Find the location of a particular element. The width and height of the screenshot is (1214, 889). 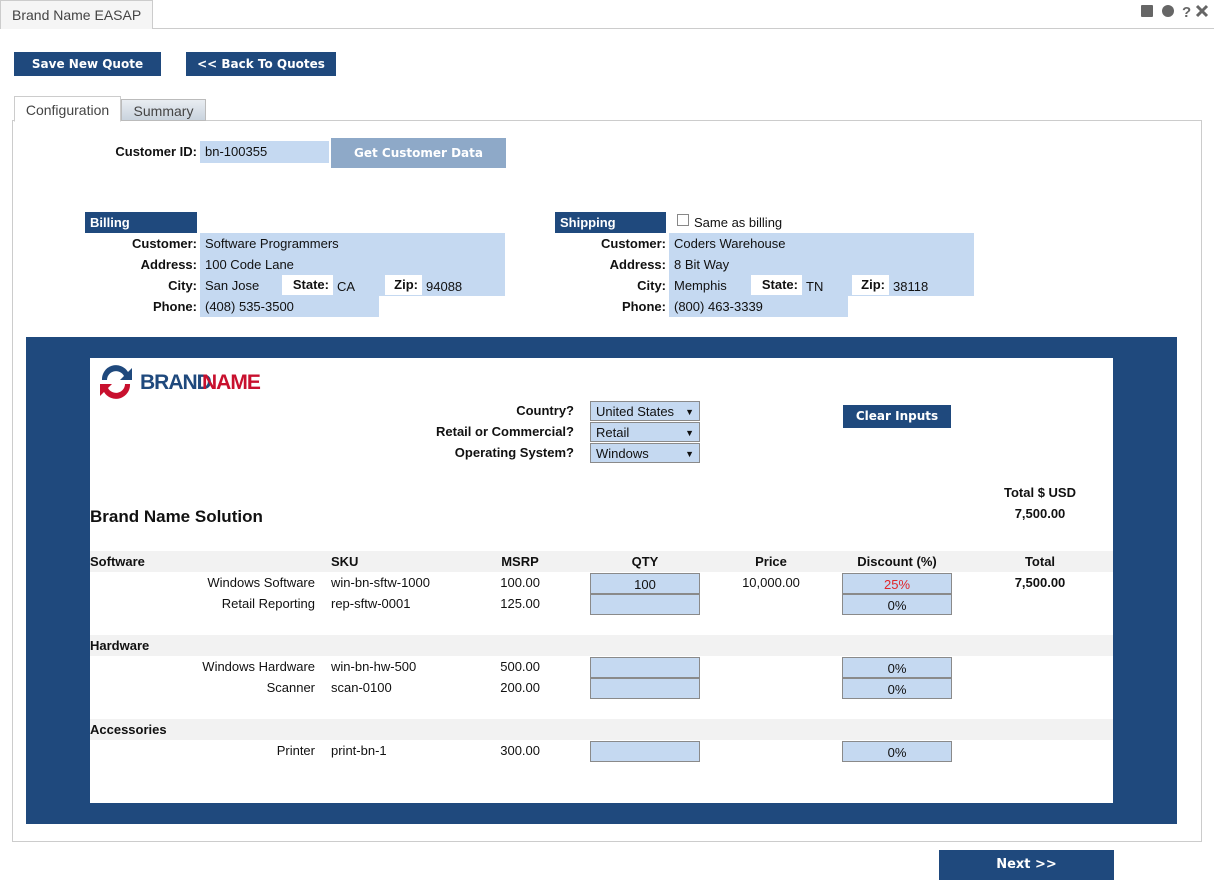

field-value: 100 Code Lane is located at coordinates (352, 264).